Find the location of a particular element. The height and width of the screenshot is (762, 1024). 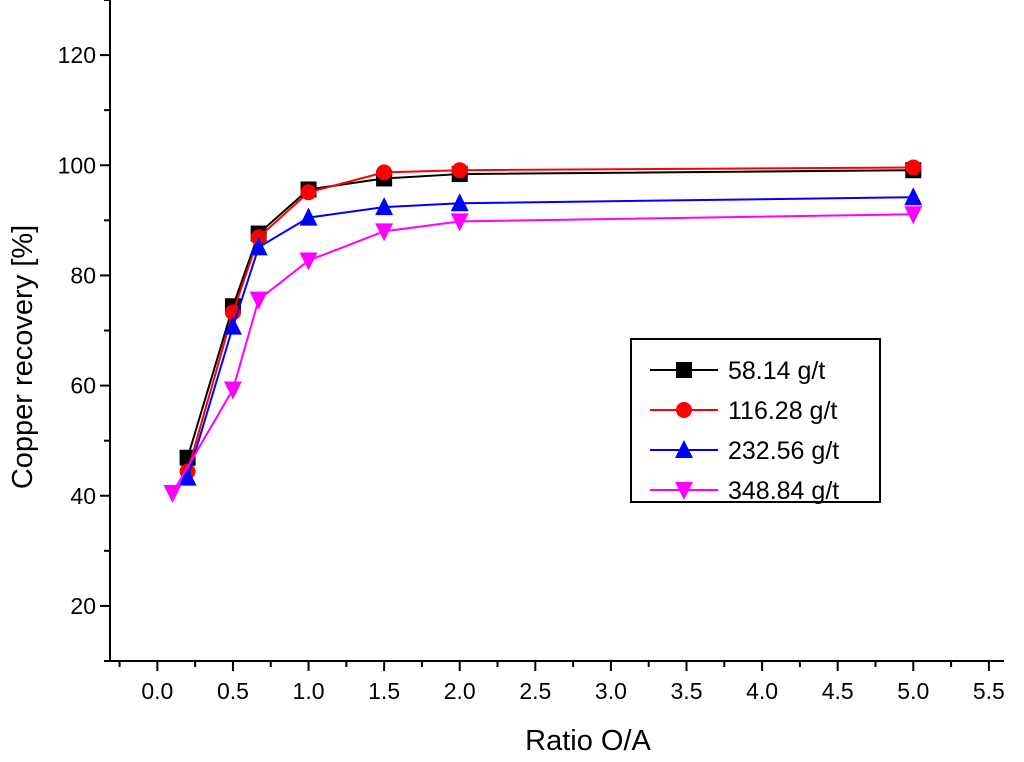

x-tick-label: 1.5 is located at coordinates (384, 691).